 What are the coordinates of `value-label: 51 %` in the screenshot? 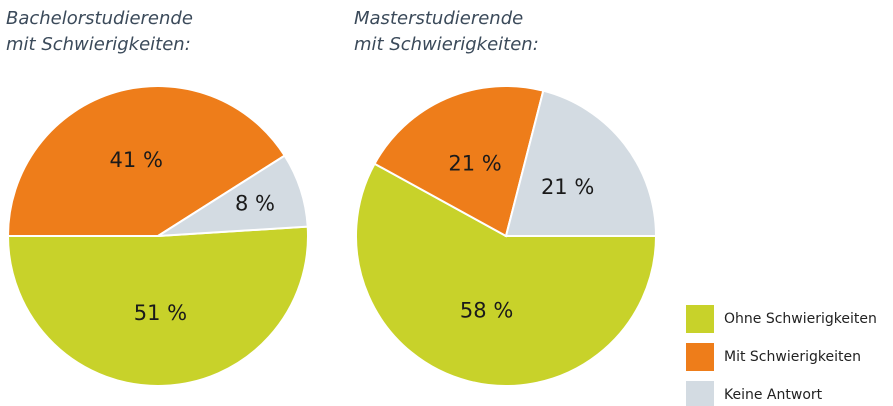 It's located at (160, 313).